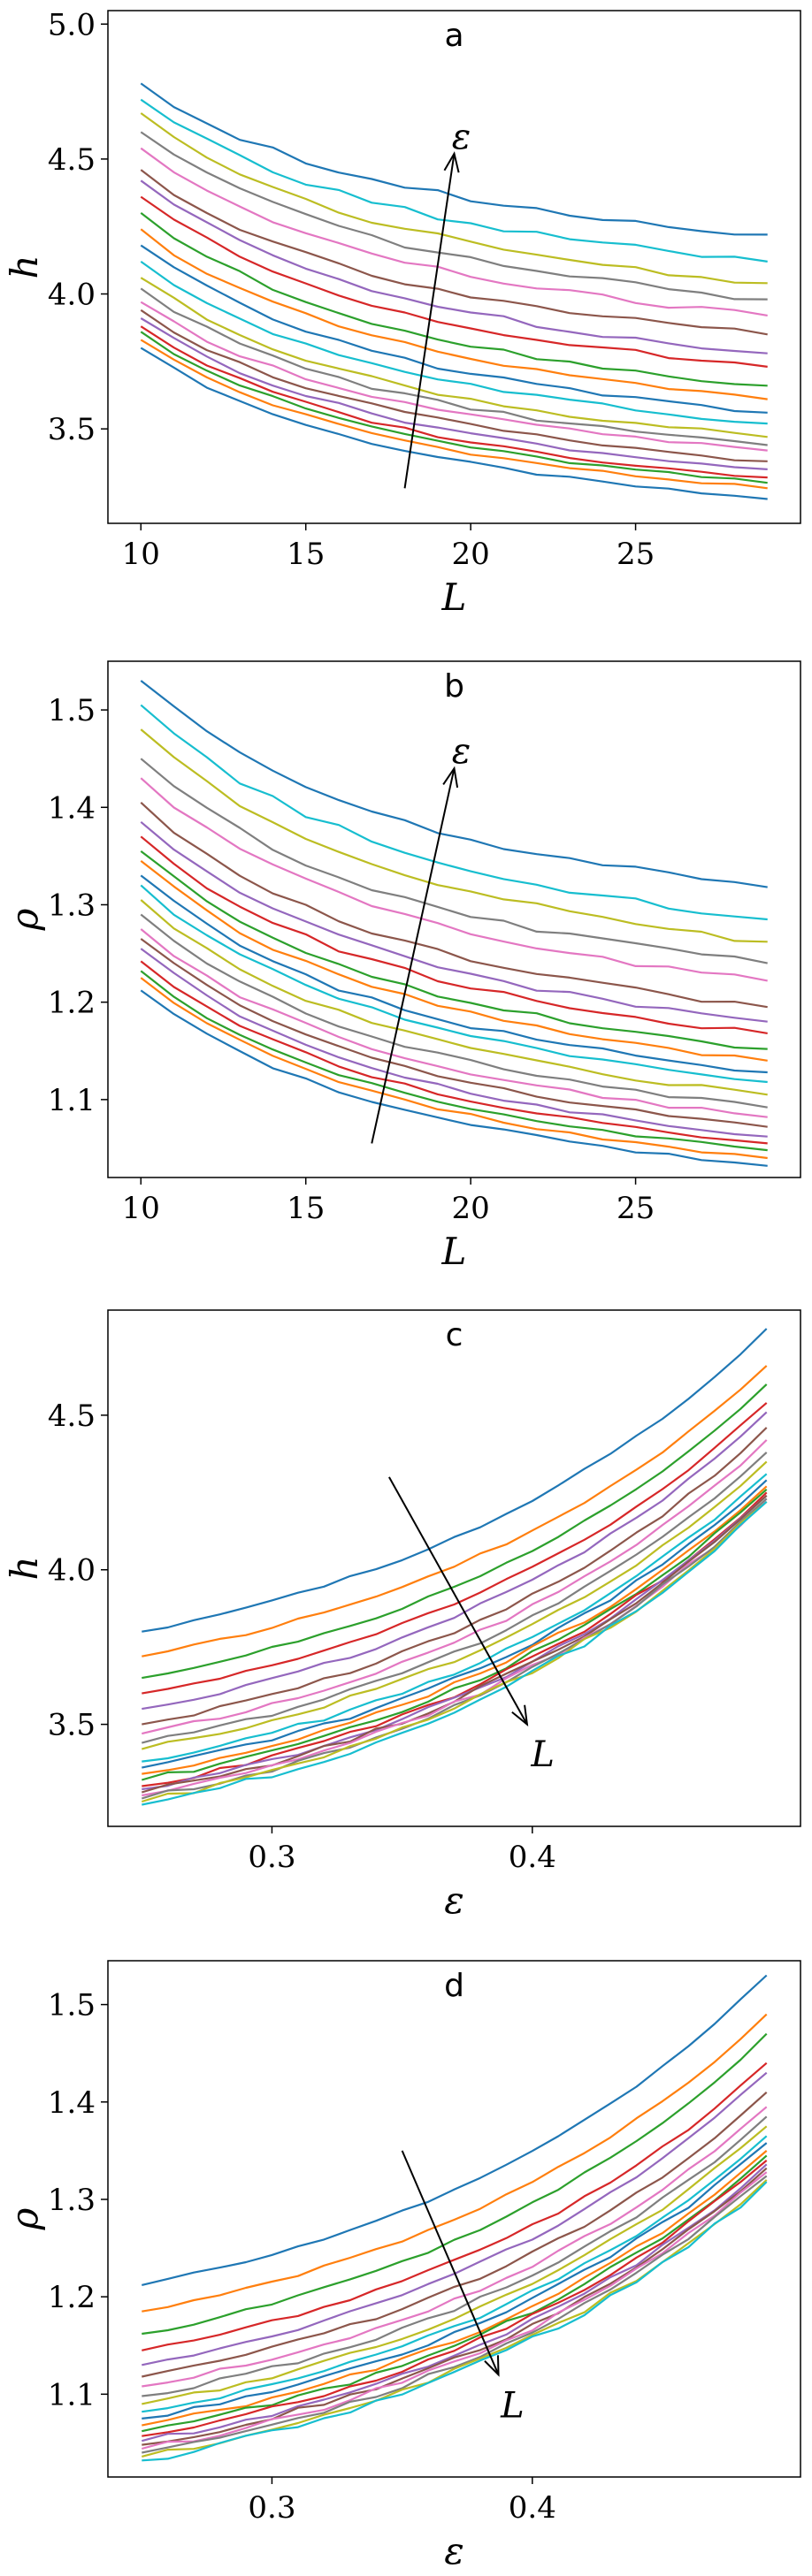 The height and width of the screenshot is (2576, 812). What do you see at coordinates (542, 1754) in the screenshot?
I see `arrow-label: L` at bounding box center [542, 1754].